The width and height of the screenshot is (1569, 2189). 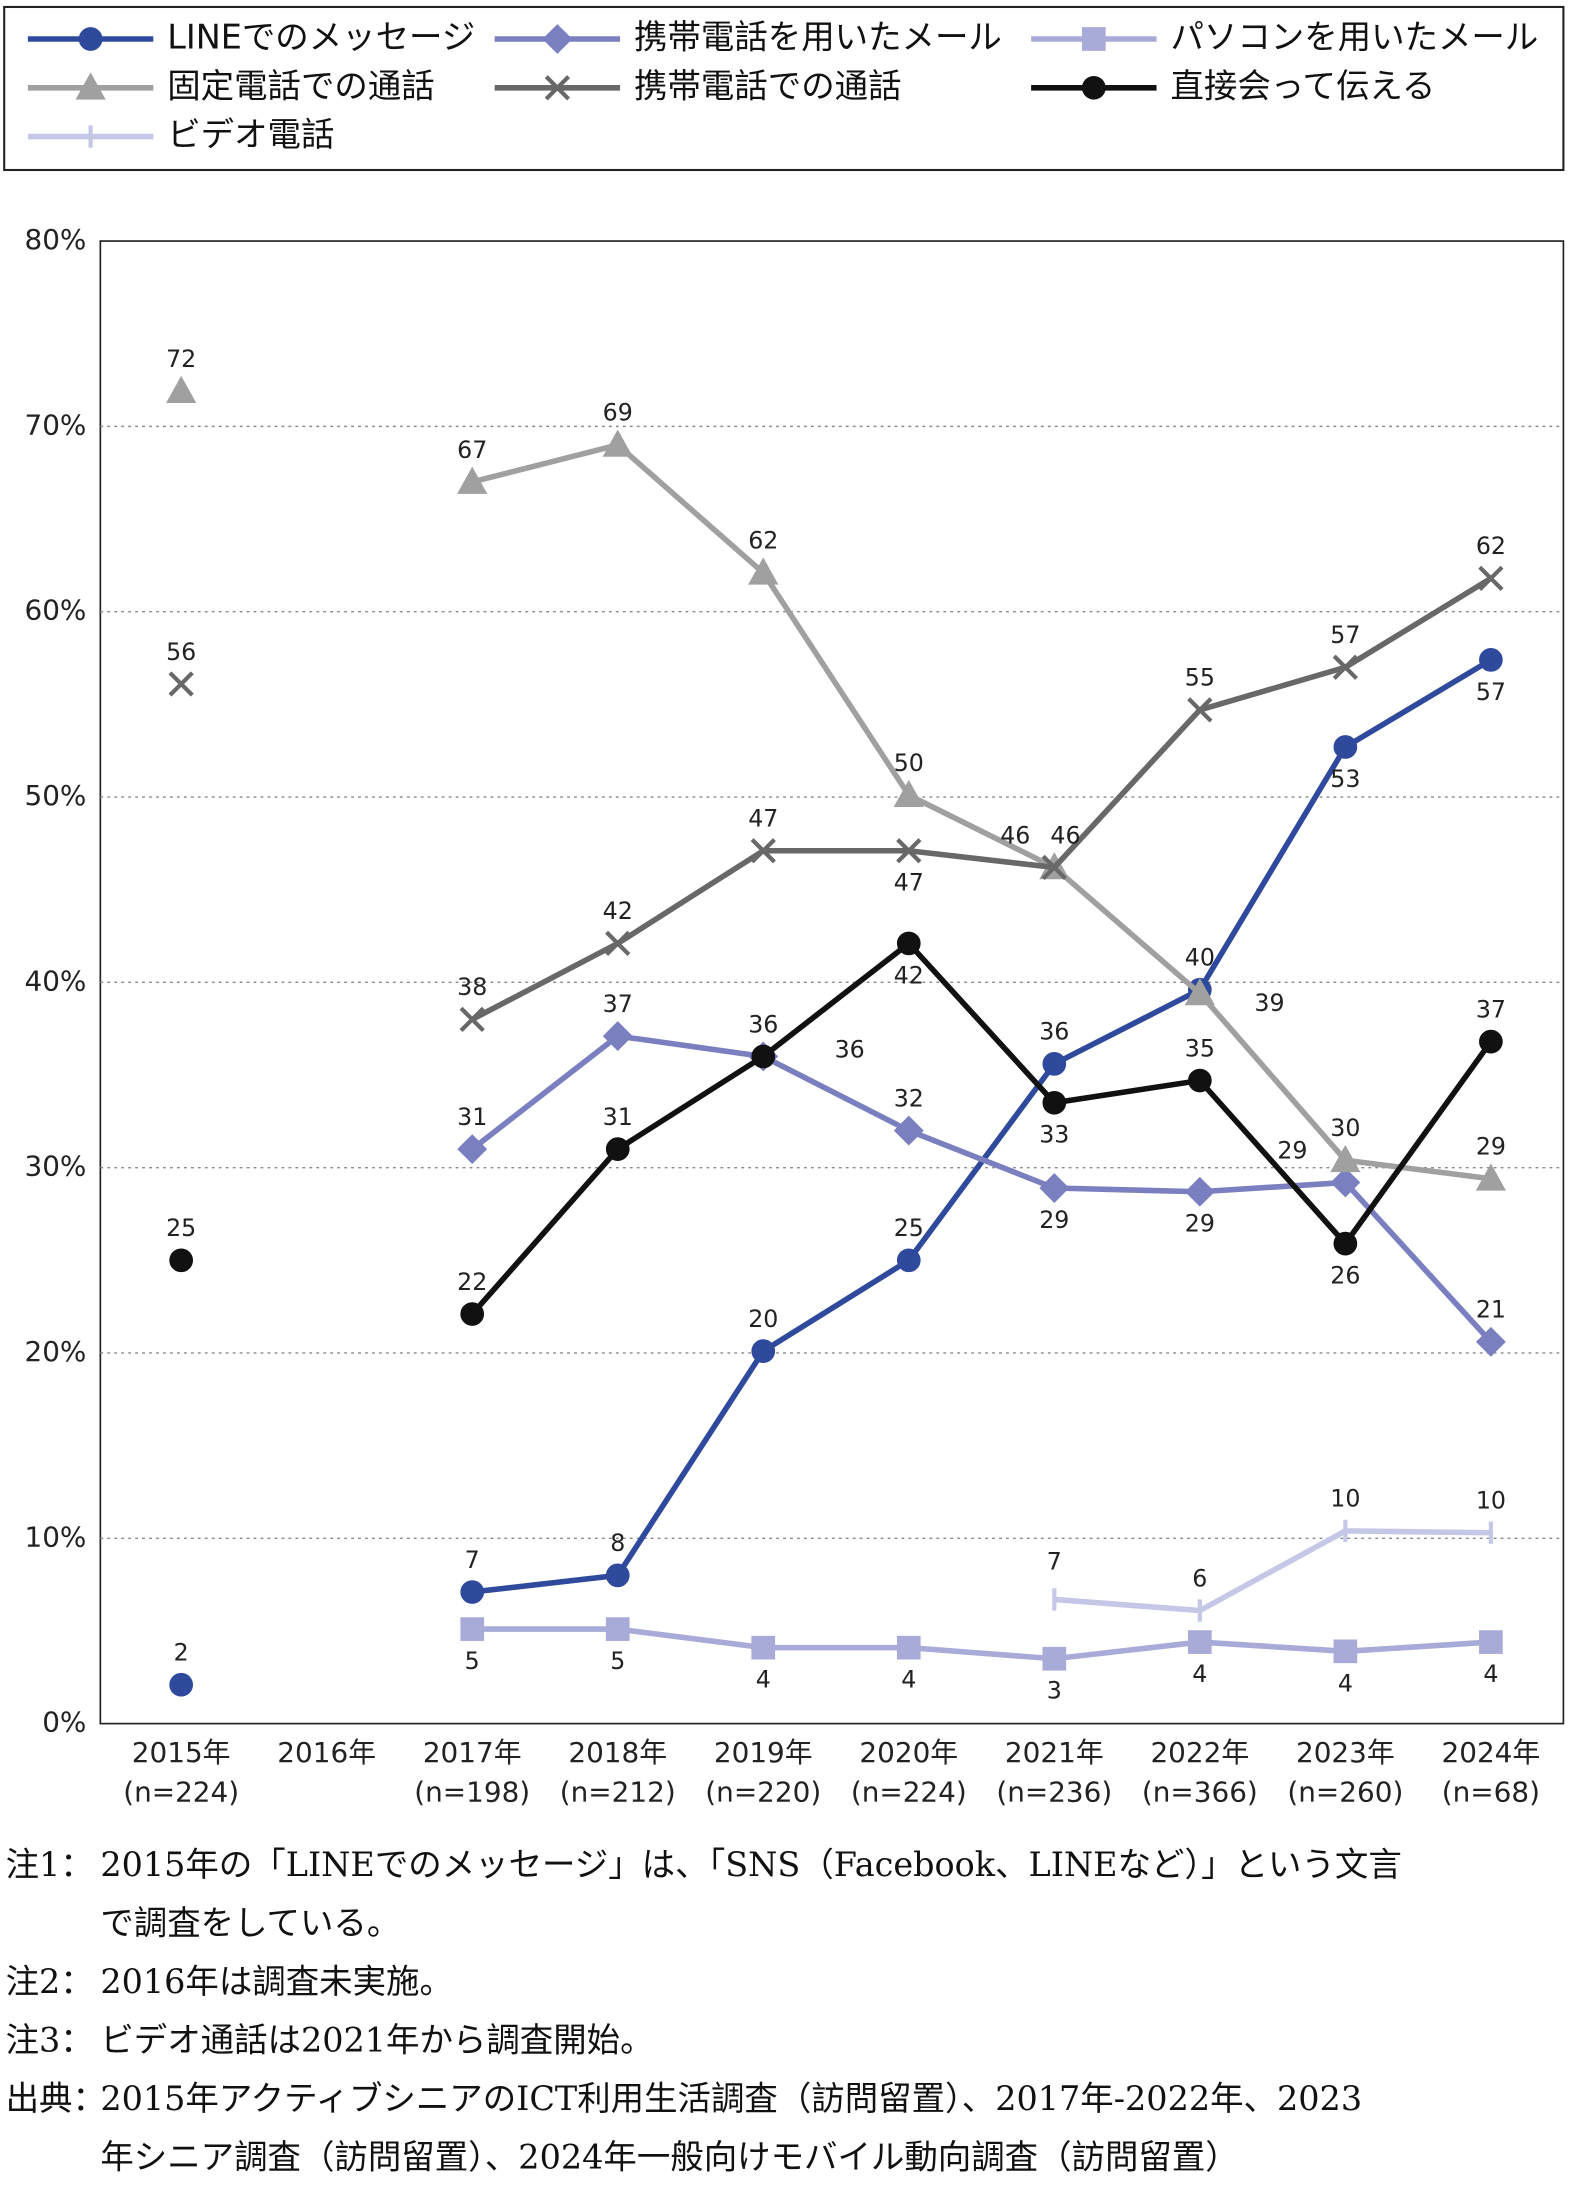 I want to click on data-label: 69, so click(x=618, y=413).